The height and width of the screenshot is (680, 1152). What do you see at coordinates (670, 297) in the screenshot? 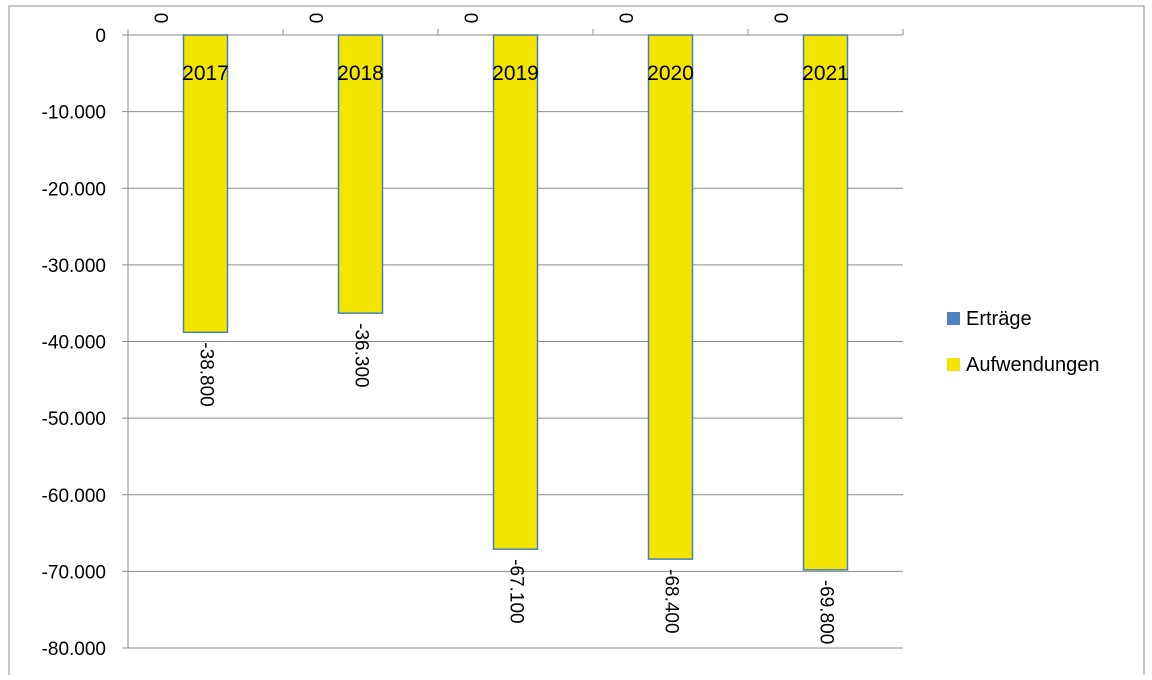
I see `bar-aufwendungen-2020` at bounding box center [670, 297].